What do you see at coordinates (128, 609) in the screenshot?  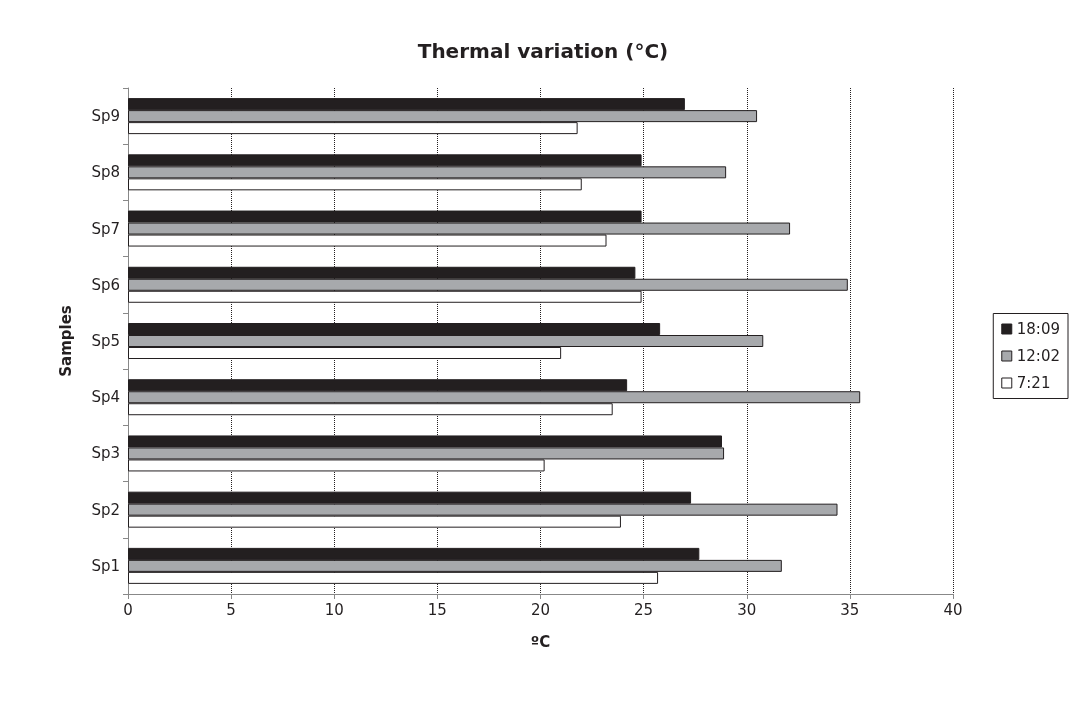 I see `x-tick-label: 0` at bounding box center [128, 609].